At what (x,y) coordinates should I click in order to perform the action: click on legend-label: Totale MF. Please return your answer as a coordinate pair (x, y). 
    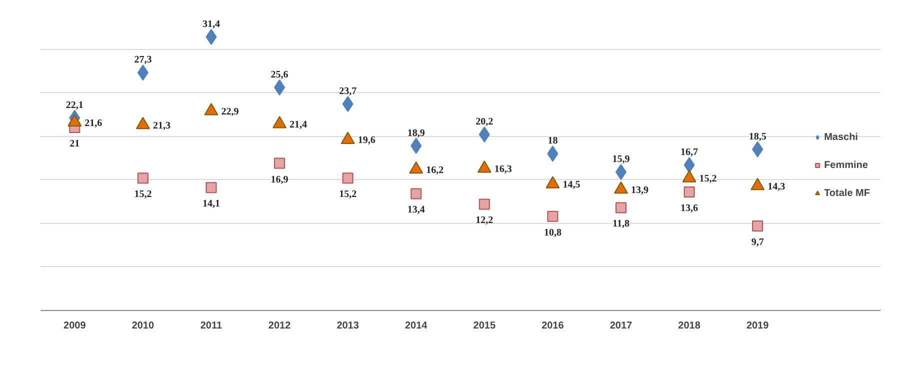
    Looking at the image, I should click on (847, 193).